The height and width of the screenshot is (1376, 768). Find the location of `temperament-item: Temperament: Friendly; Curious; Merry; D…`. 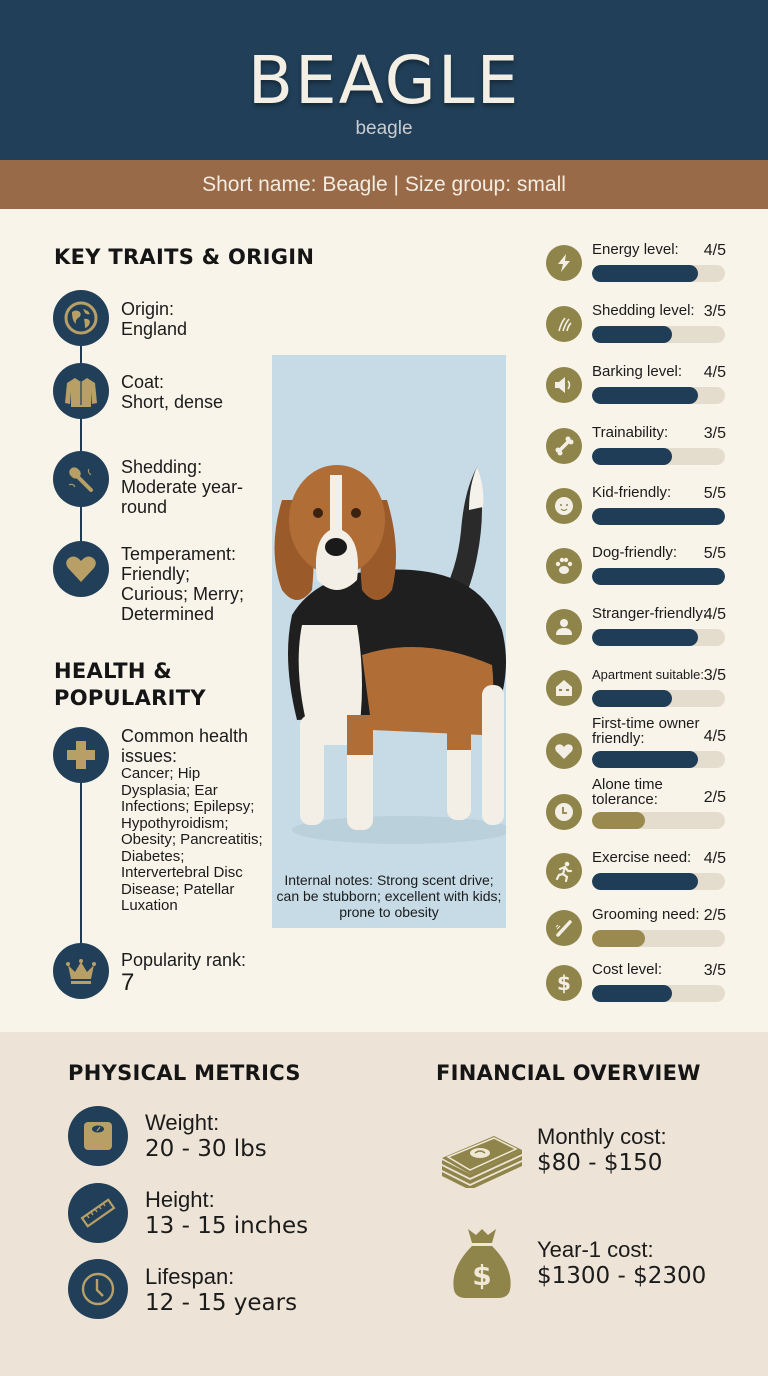

temperament-item: Temperament: Friendly; Curious; Merry; D… is located at coordinates (183, 584).